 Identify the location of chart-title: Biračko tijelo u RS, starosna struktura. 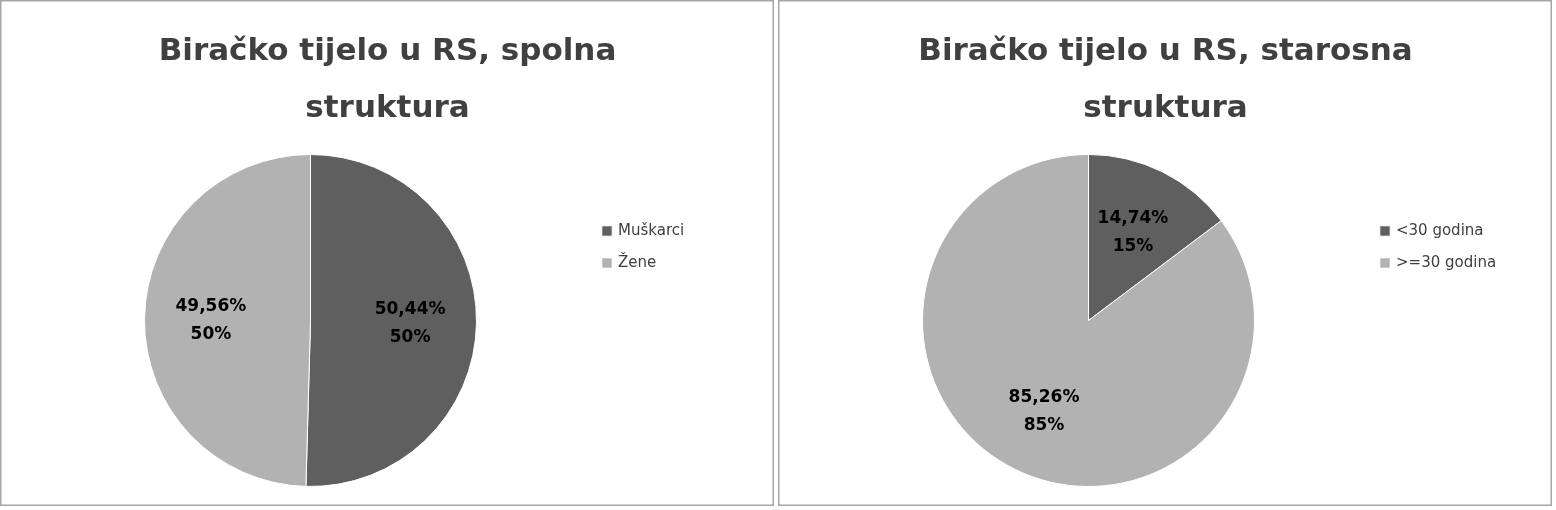
(1165, 77).